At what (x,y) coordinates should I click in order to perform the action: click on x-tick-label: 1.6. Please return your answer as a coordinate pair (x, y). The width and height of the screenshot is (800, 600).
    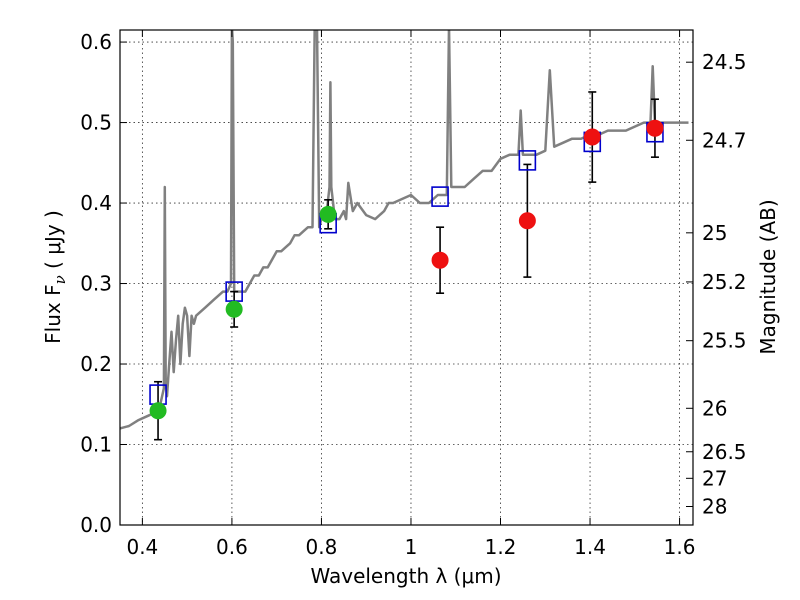
    Looking at the image, I should click on (680, 547).